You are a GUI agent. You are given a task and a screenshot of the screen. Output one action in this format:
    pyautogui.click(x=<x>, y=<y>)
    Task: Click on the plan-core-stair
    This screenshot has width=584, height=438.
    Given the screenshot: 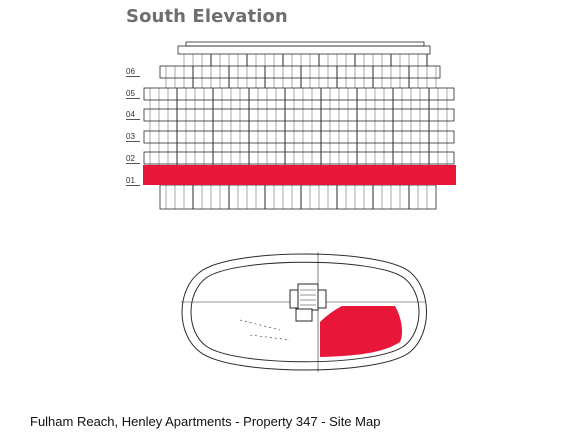 What is the action you would take?
    pyautogui.click(x=308, y=297)
    